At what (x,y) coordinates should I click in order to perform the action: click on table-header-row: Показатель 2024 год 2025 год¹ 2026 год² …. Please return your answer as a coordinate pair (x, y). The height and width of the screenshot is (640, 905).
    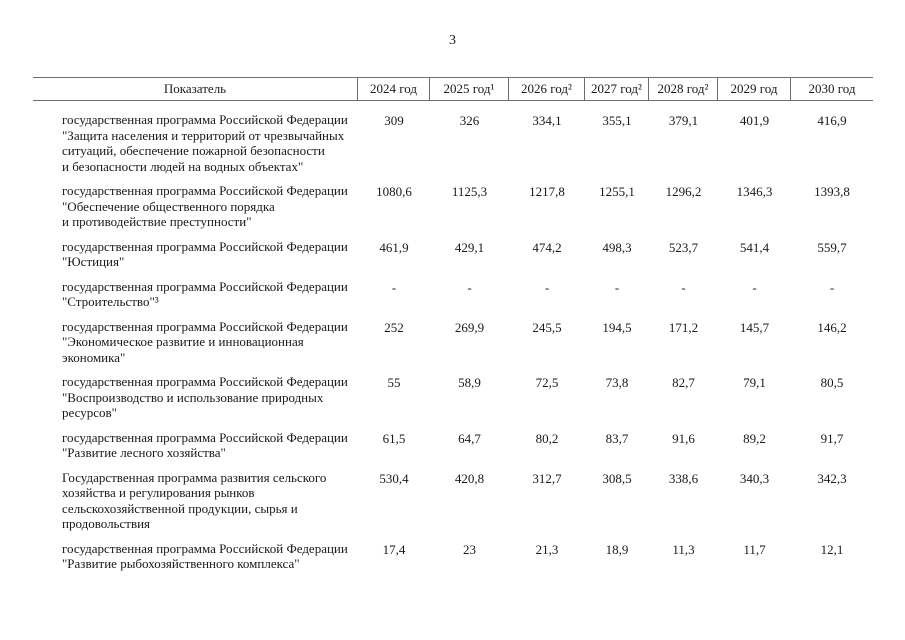
    Looking at the image, I should click on (453, 89).